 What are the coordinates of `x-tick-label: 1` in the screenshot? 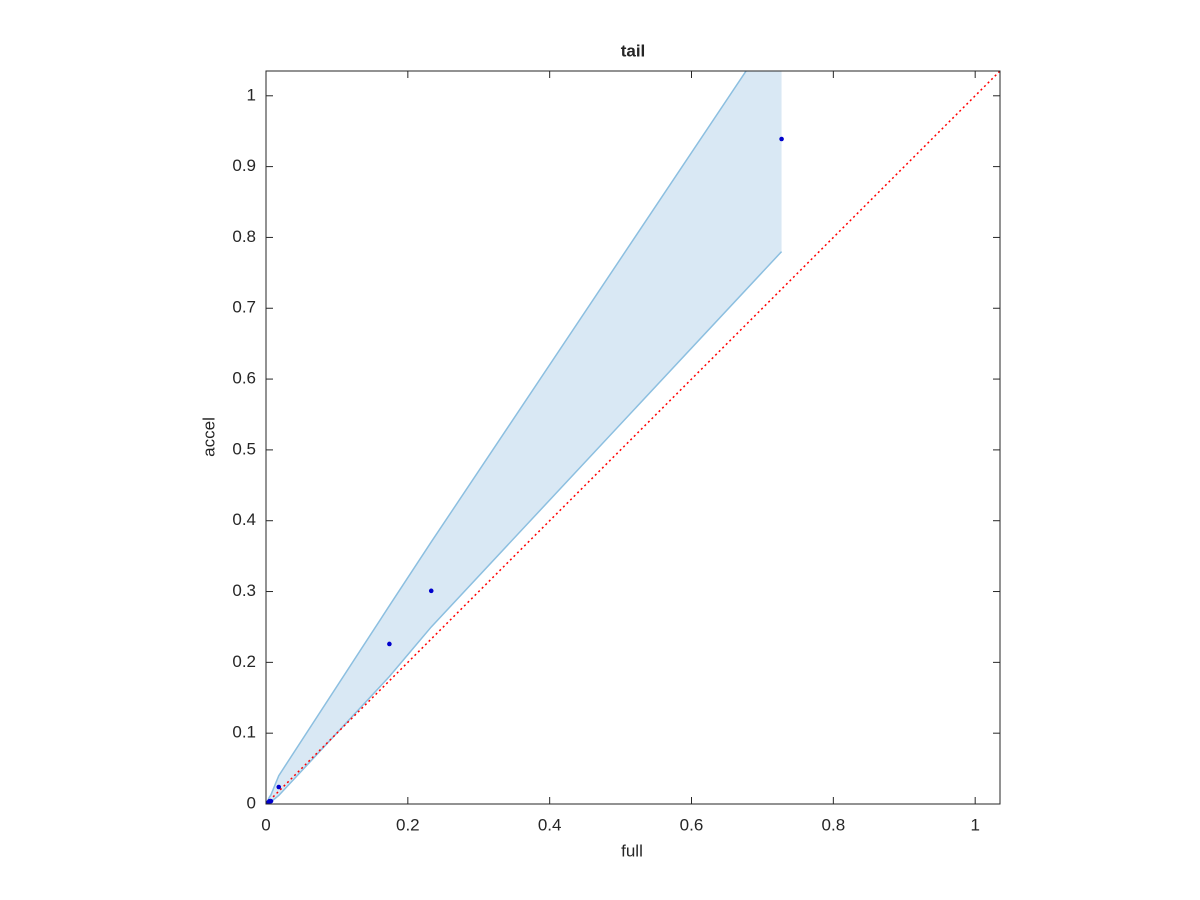 It's located at (974, 824).